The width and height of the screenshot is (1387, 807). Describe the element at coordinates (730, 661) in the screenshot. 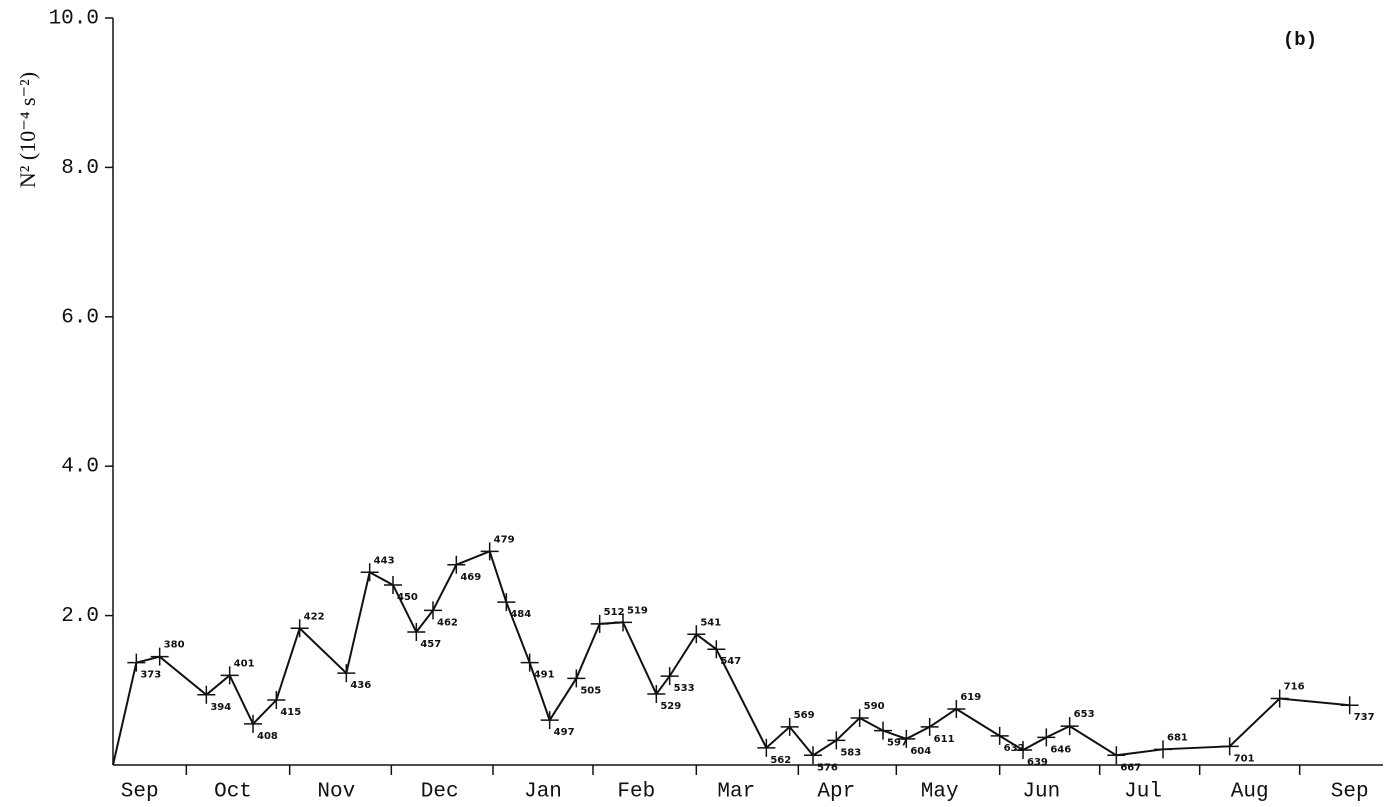

I see `point-label: 547` at that location.